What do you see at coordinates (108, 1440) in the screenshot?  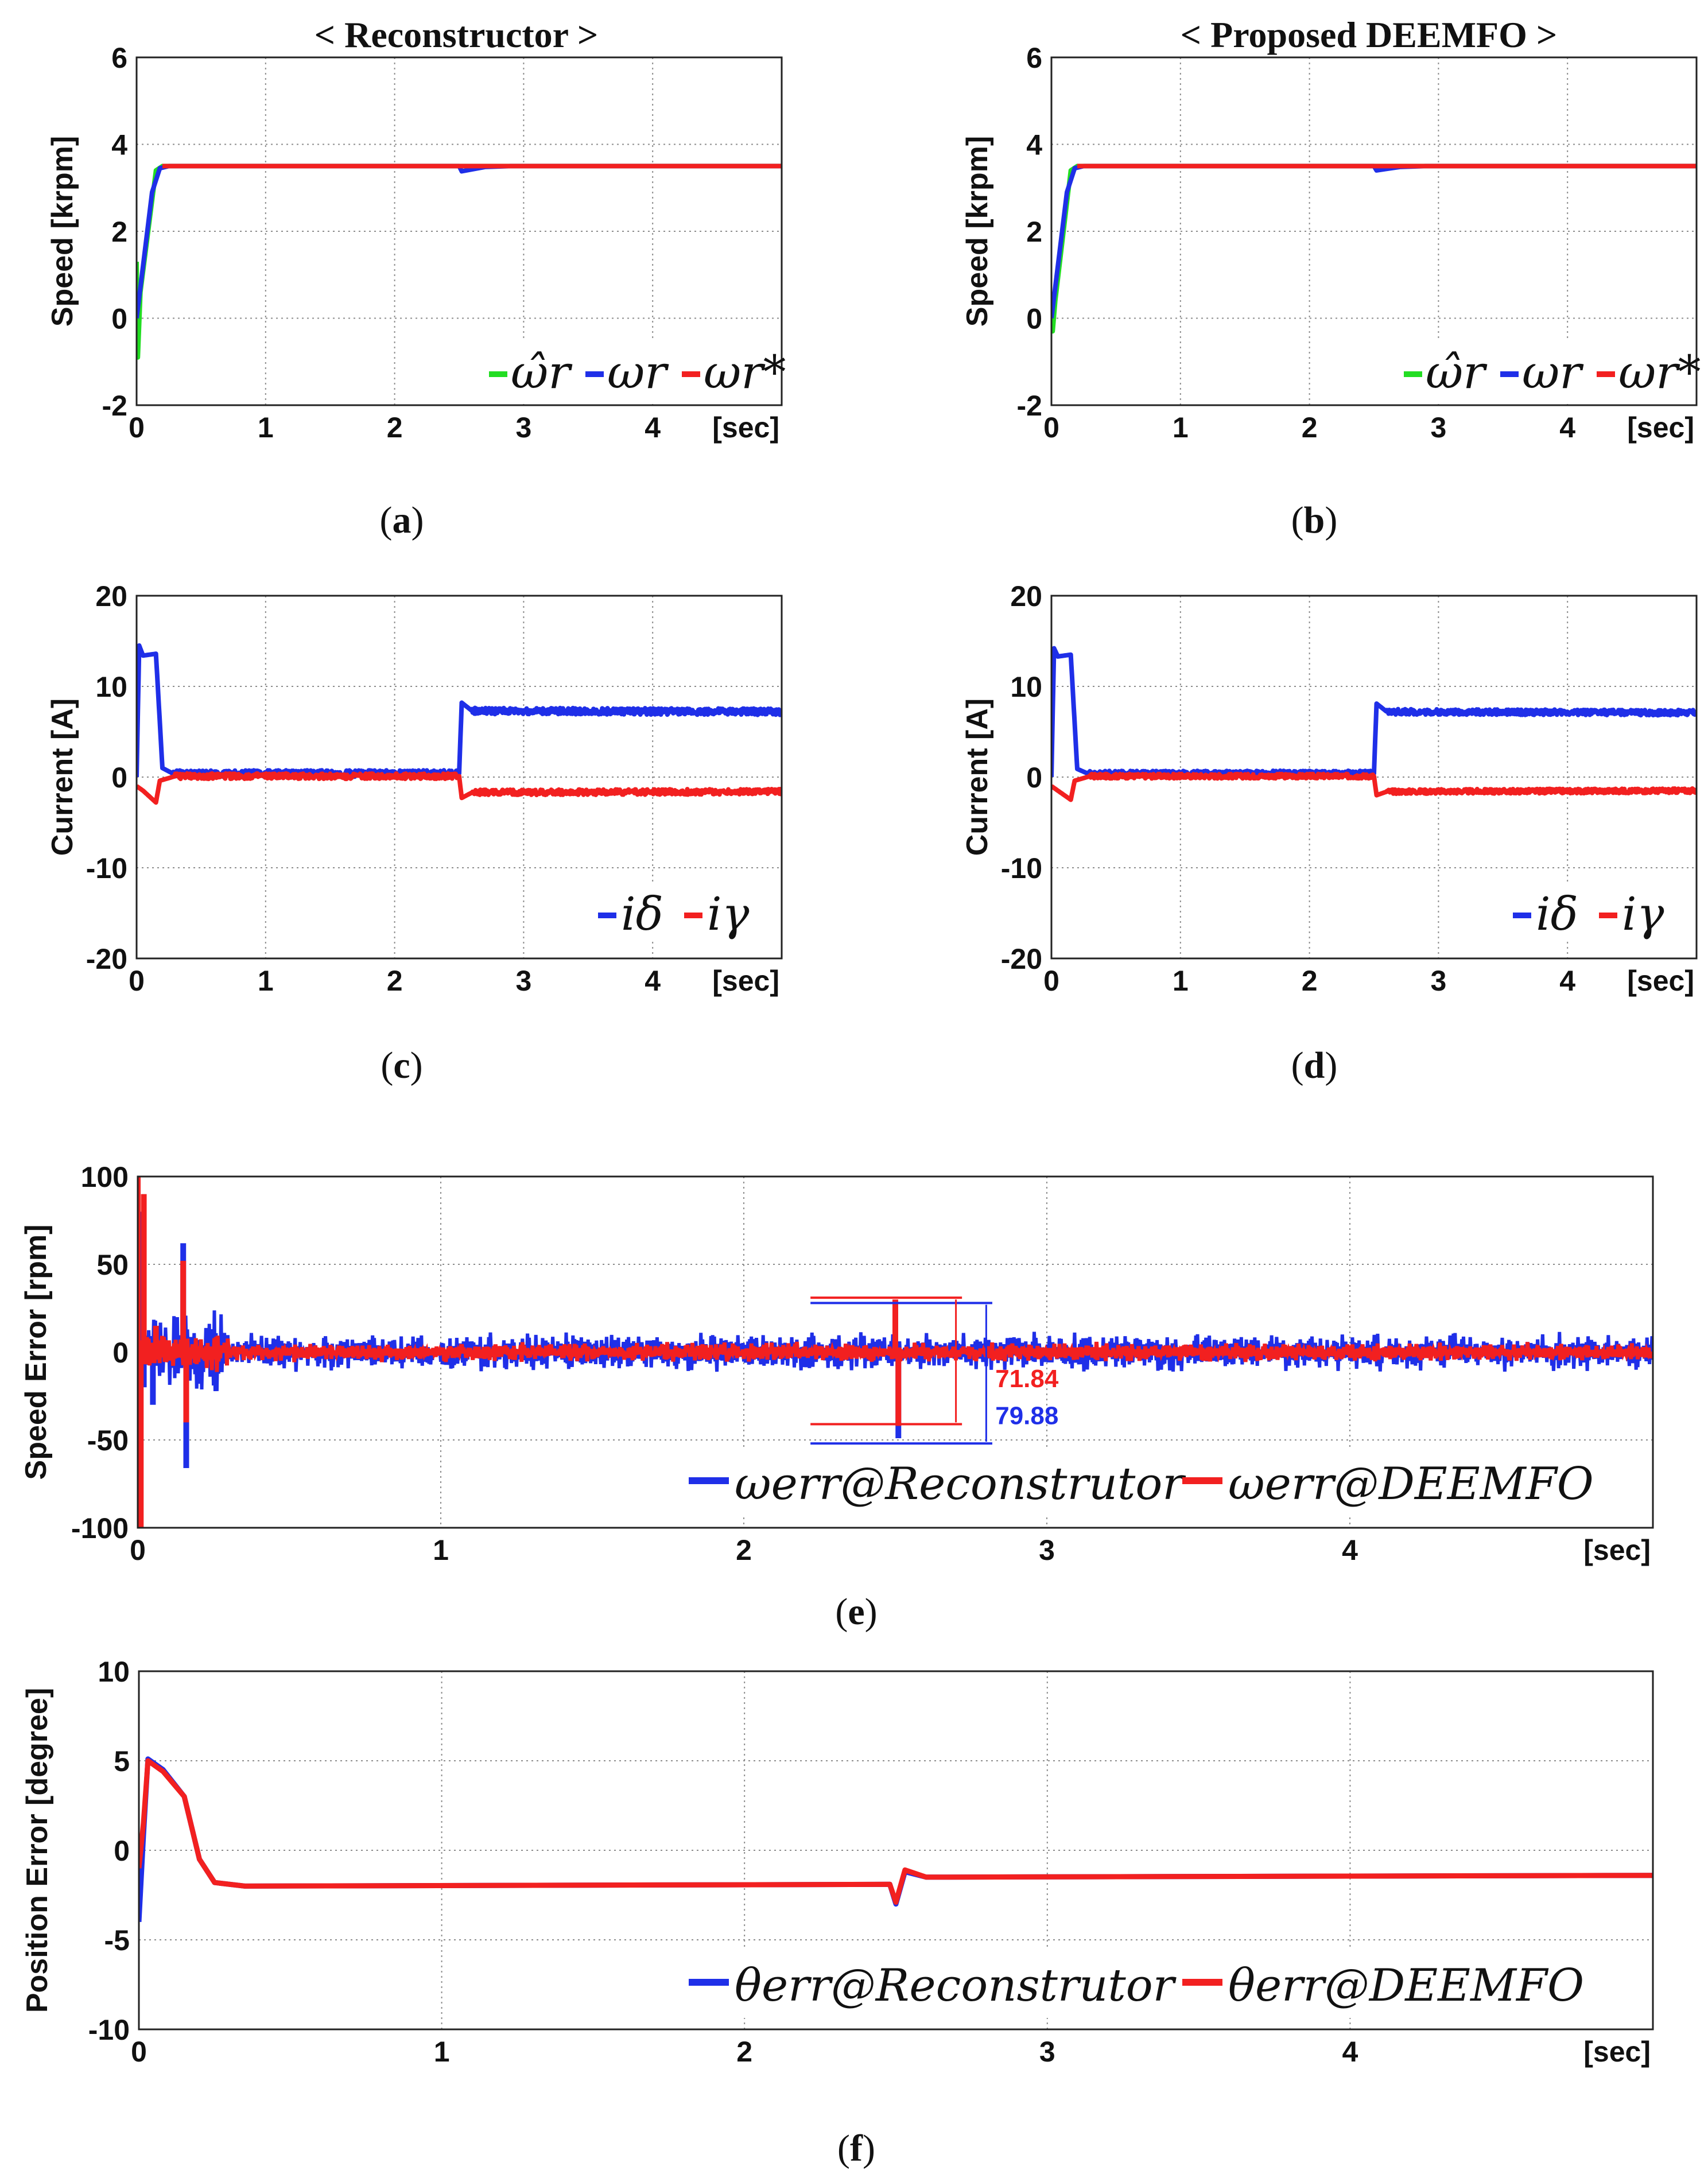 I see `y-tick-label: -50` at bounding box center [108, 1440].